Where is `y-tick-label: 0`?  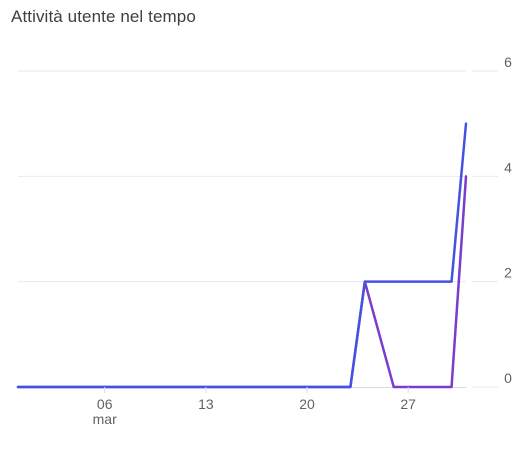
y-tick-label: 0 is located at coordinates (508, 378).